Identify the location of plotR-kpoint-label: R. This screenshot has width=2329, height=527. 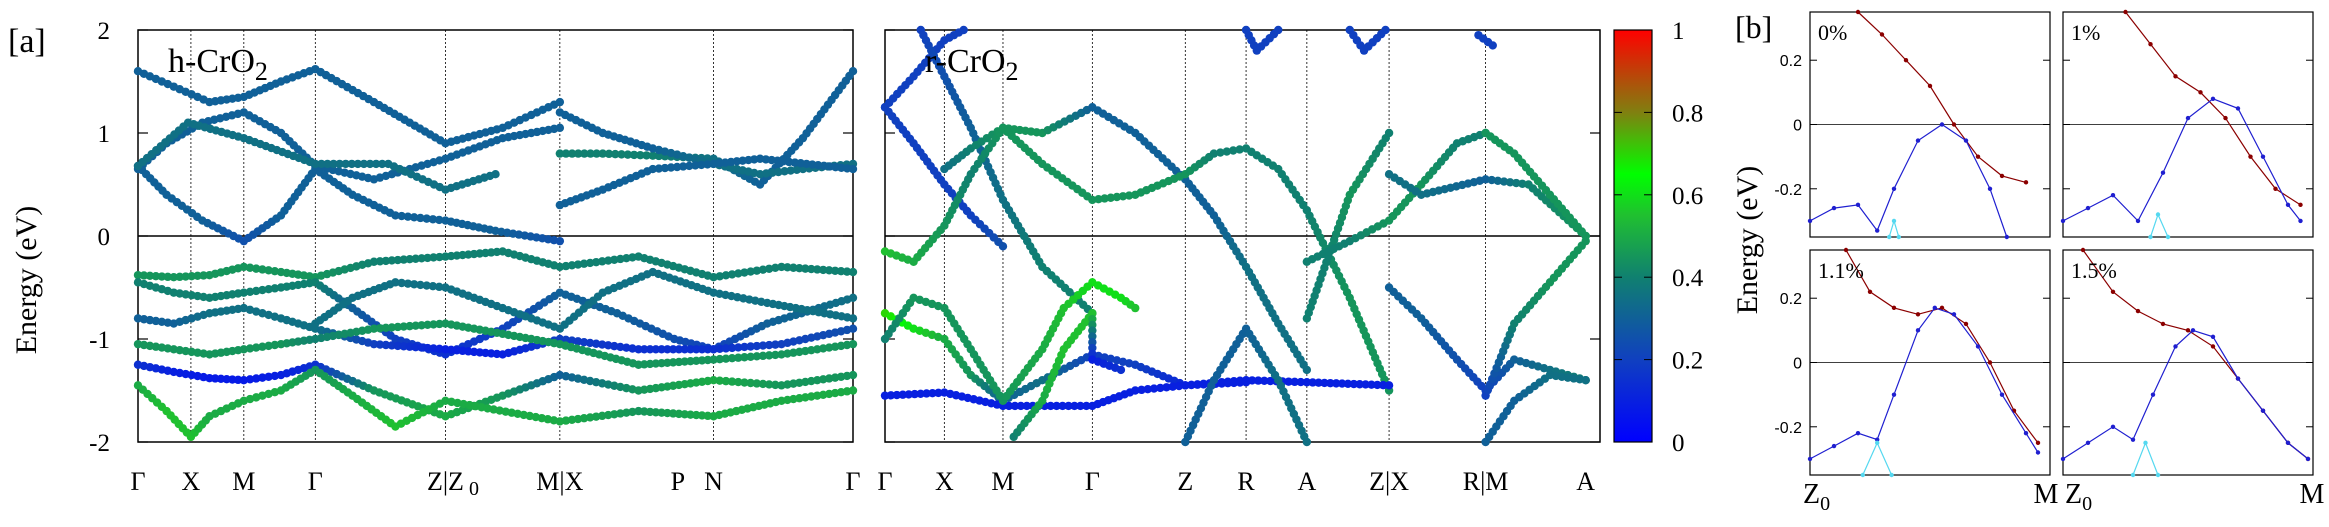
(1246, 481).